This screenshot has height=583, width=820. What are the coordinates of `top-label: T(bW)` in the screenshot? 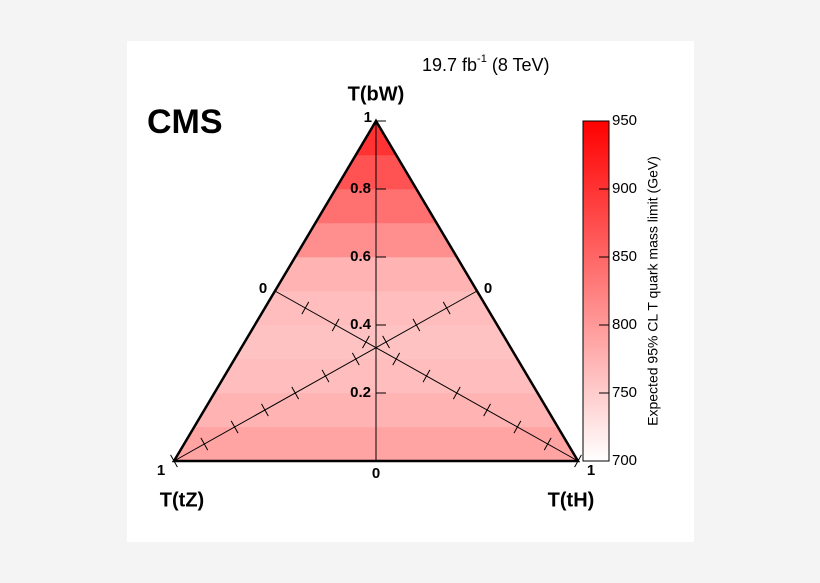 It's located at (376, 94).